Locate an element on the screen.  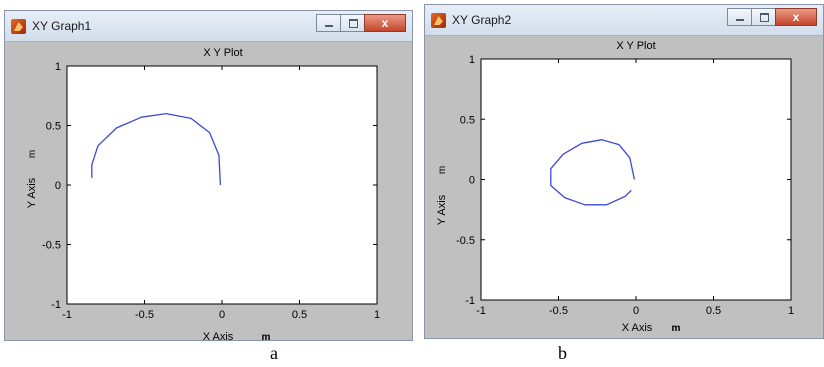
title-bar: XY Graph1 x is located at coordinates (208, 26).